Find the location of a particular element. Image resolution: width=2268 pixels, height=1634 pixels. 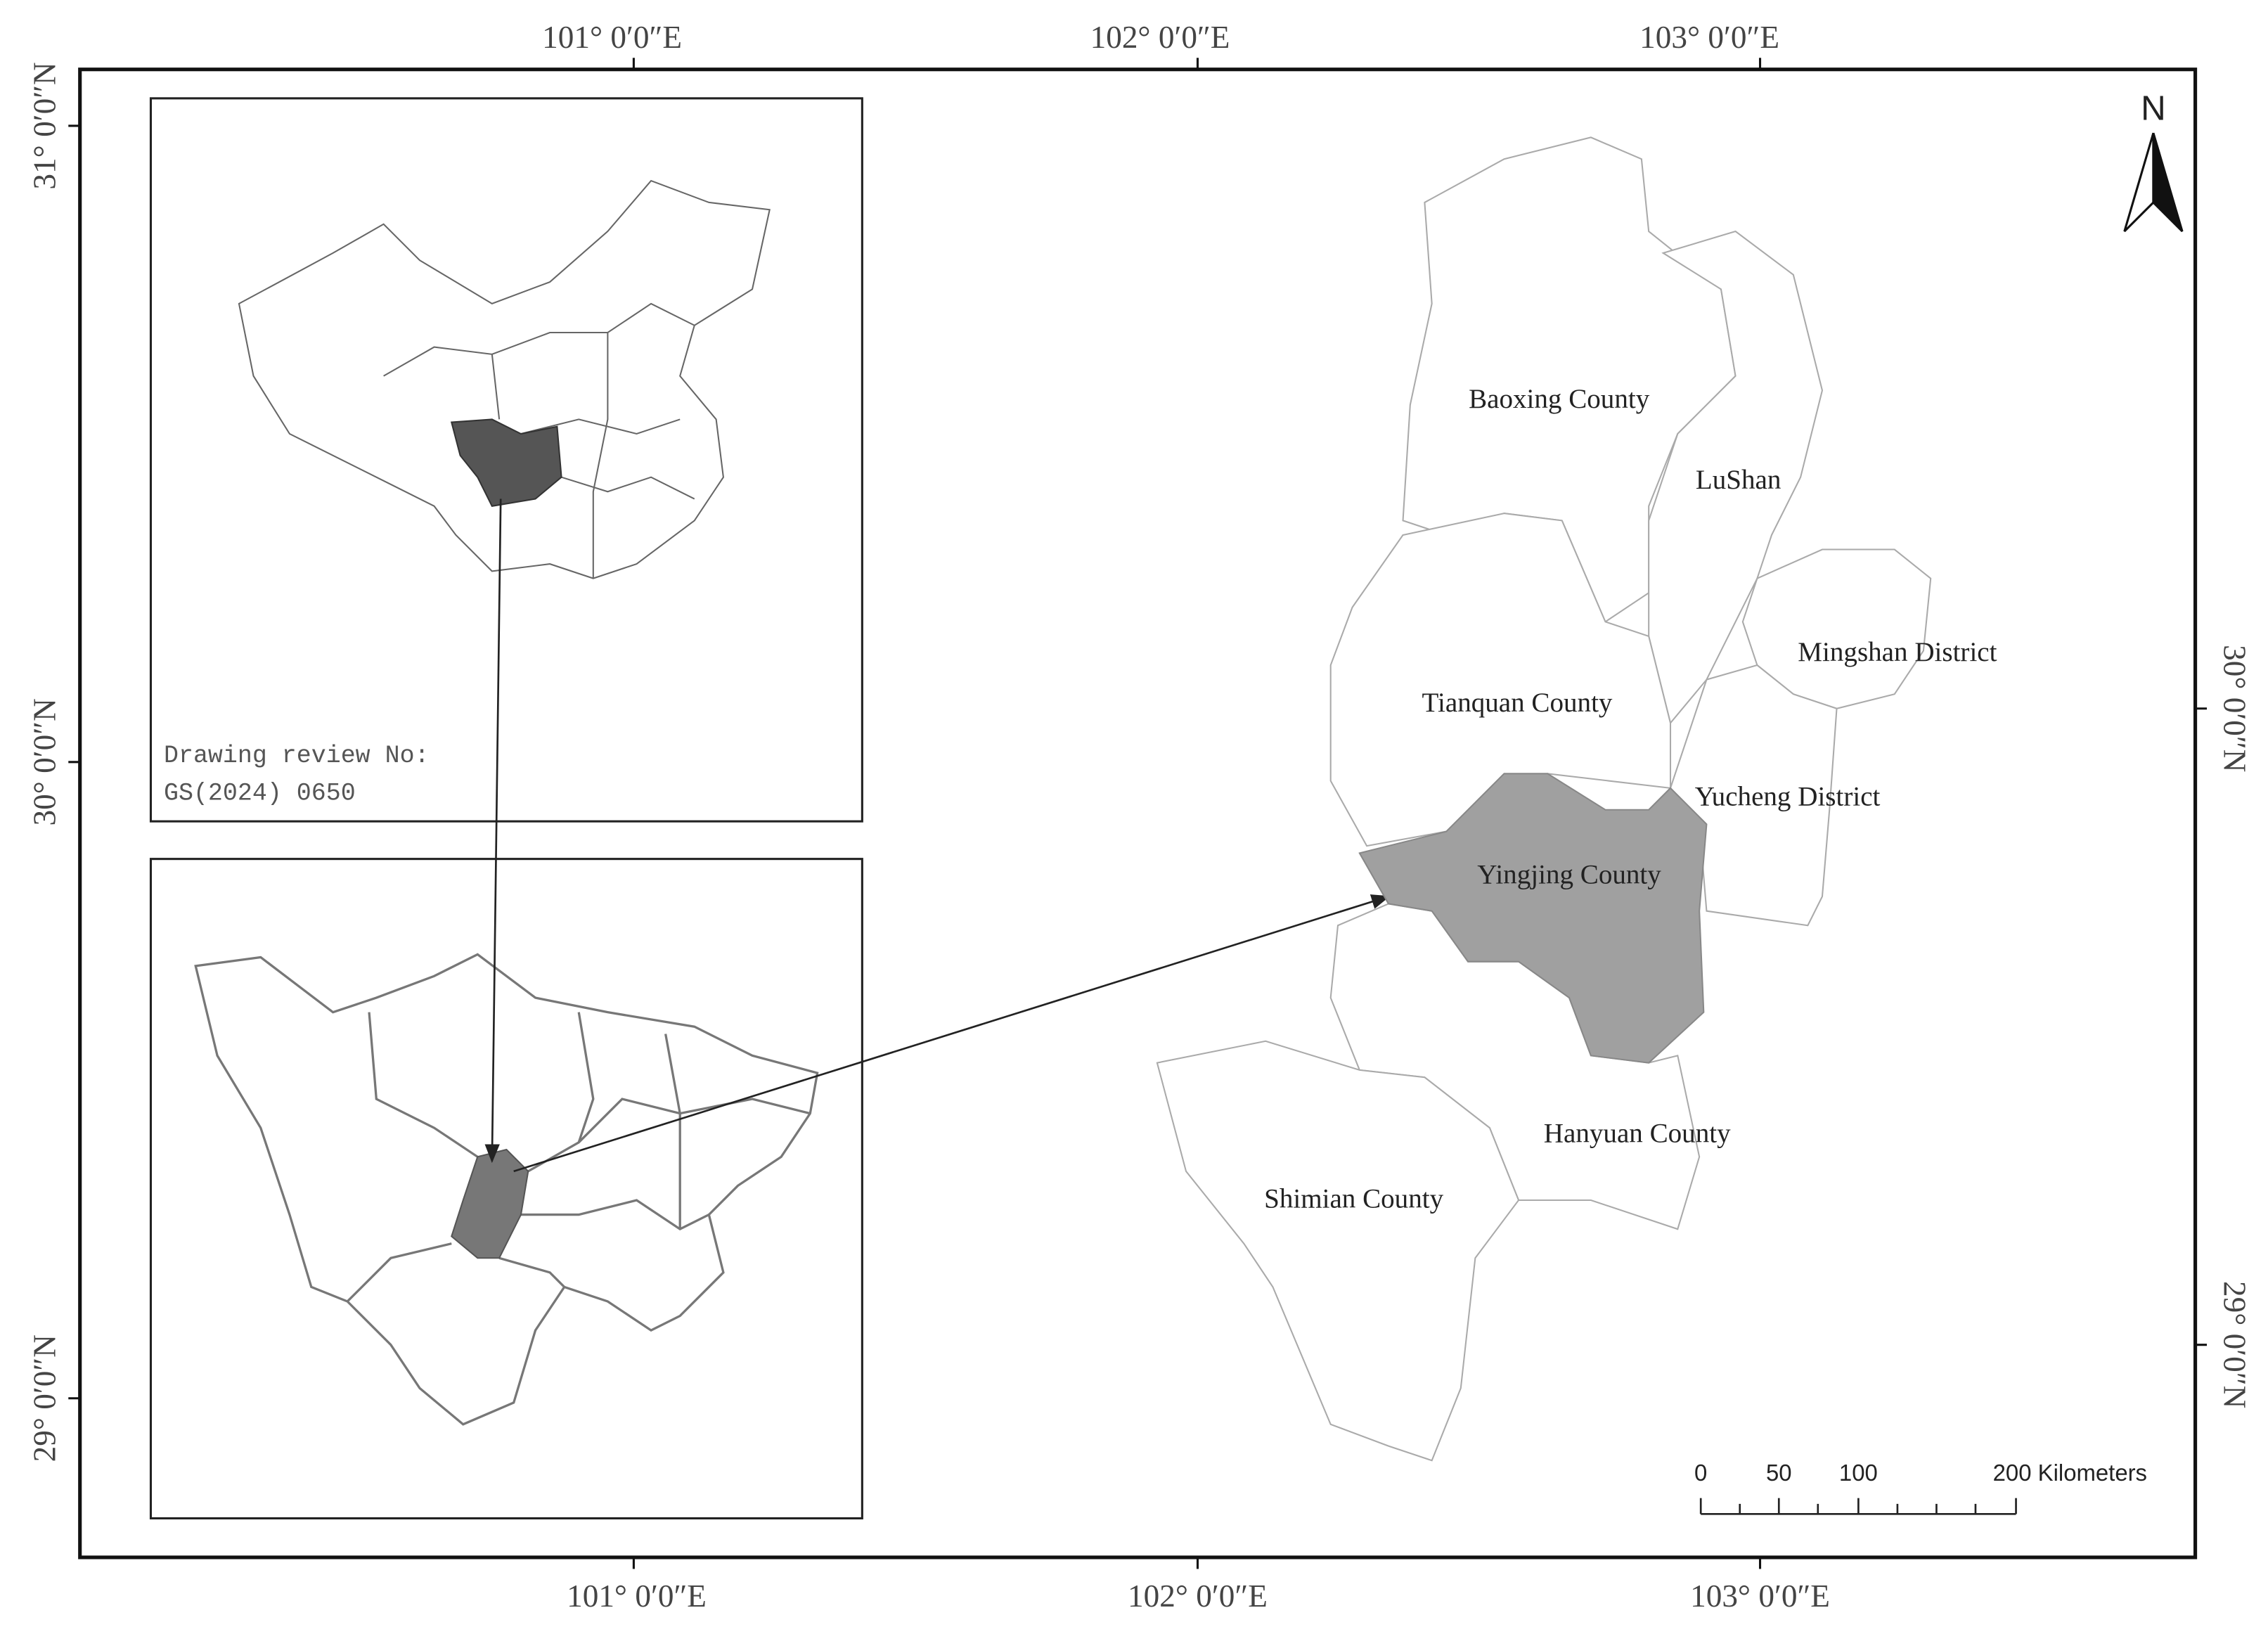

county-label: Hanyuan County is located at coordinates (1637, 1134).